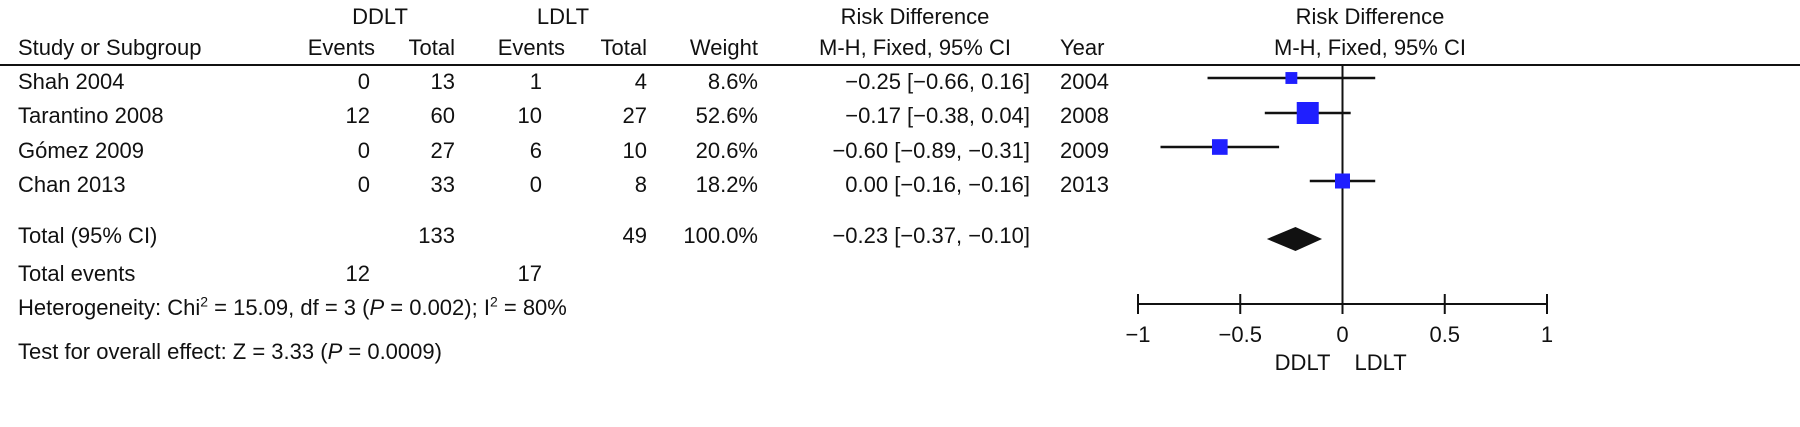 This screenshot has height=427, width=1800. What do you see at coordinates (915, 16) in the screenshot?
I see `effect-title: Risk Difference` at bounding box center [915, 16].